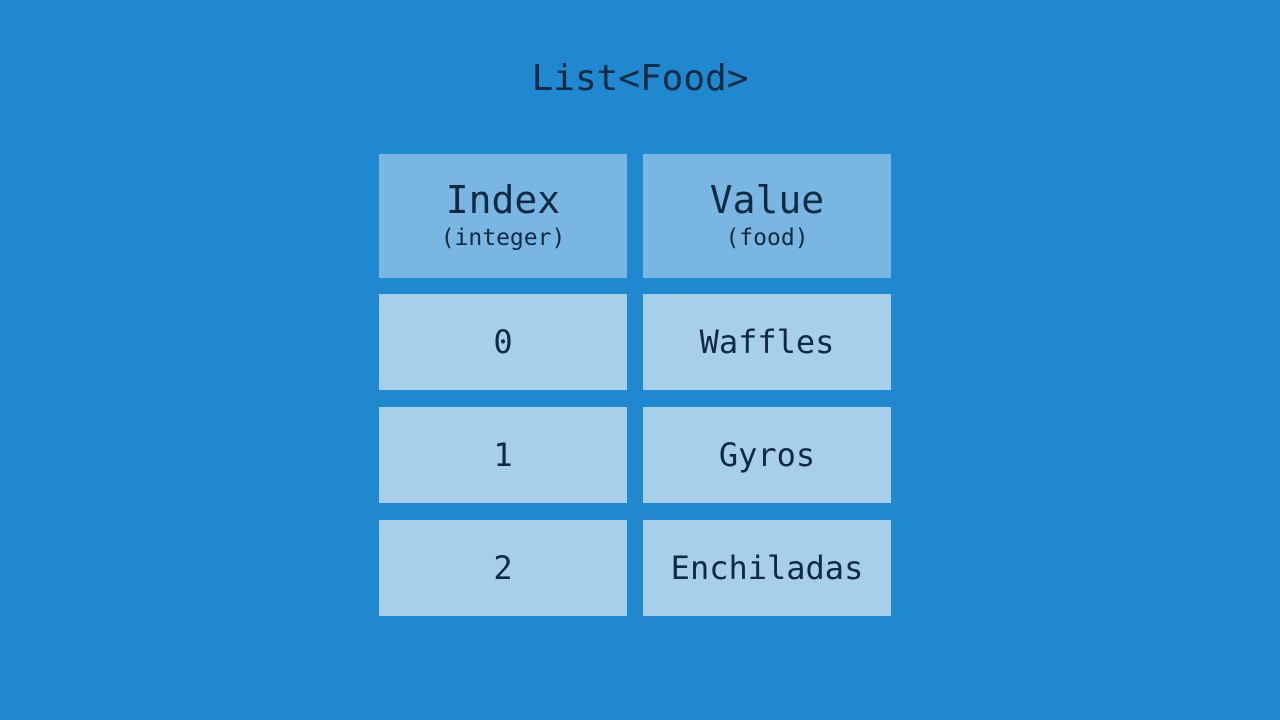 This screenshot has height=720, width=1280. I want to click on index-cell: 0, so click(503, 342).